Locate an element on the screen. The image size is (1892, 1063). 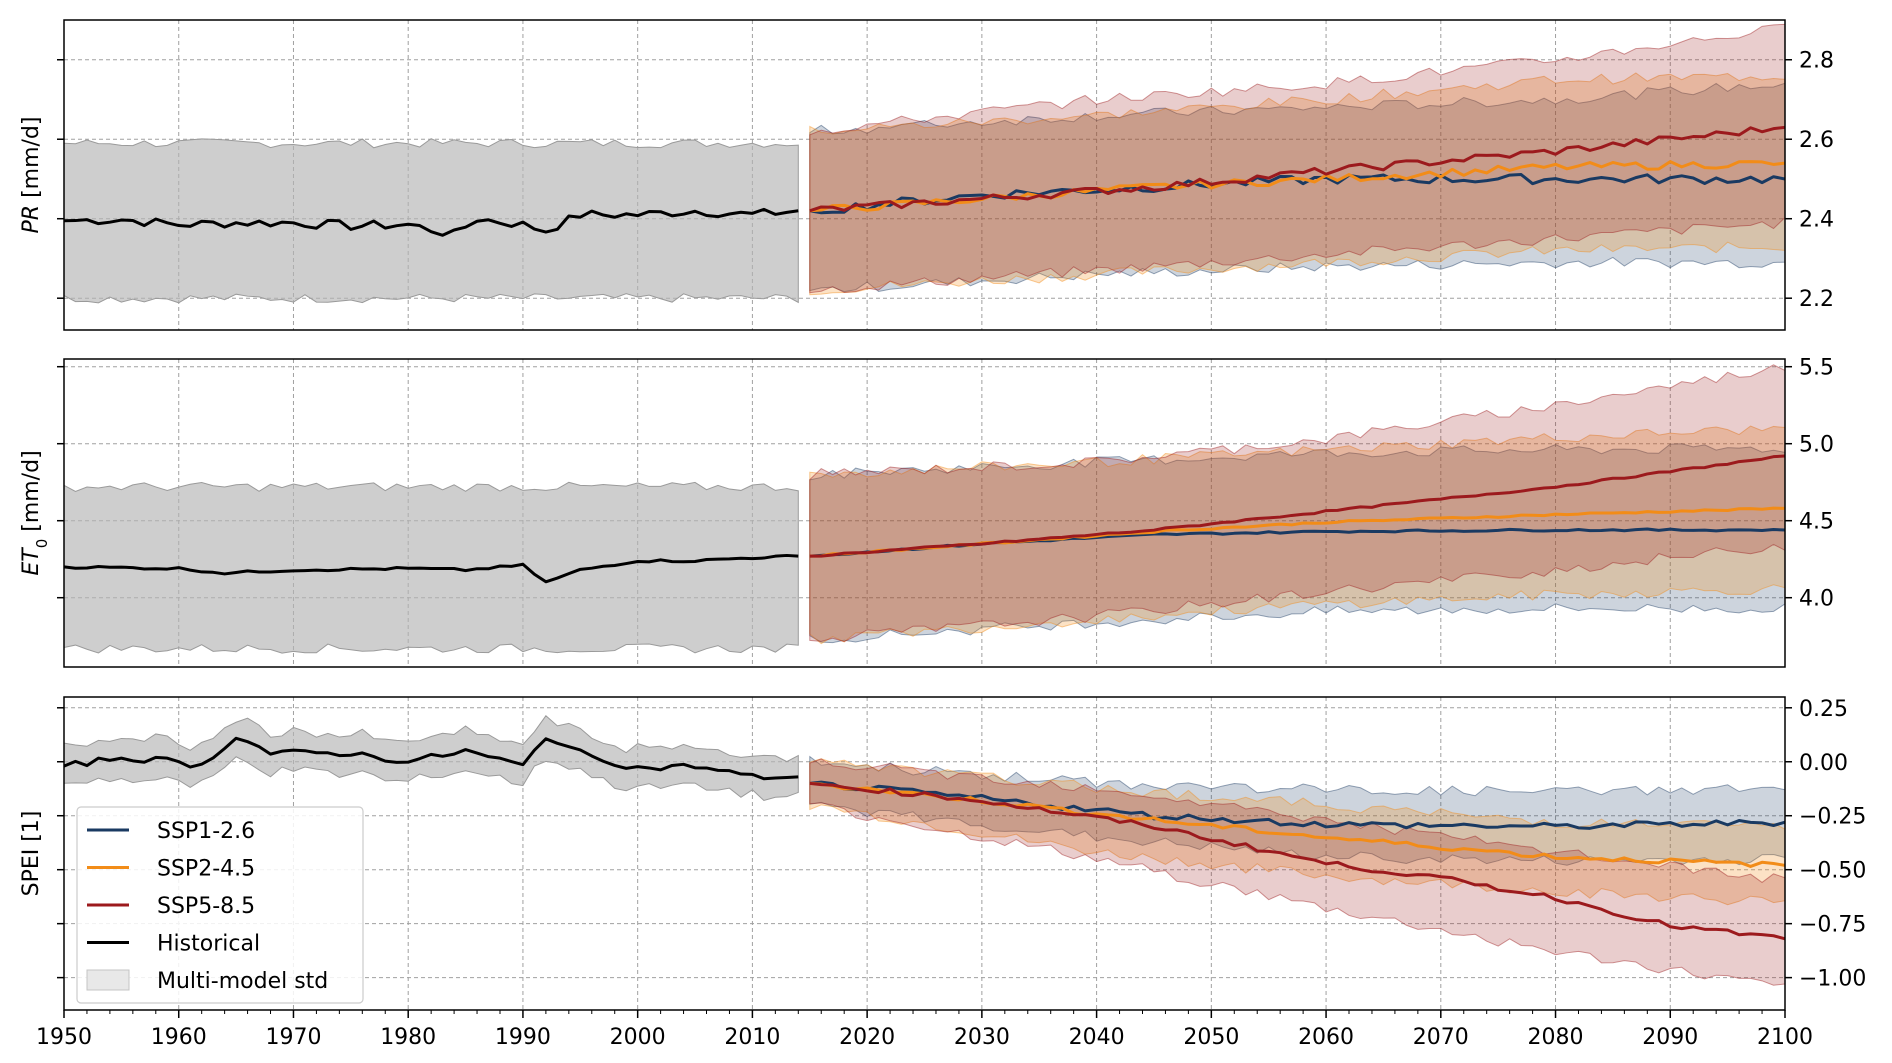
y-tick-label: 2.2 is located at coordinates (1816, 299).